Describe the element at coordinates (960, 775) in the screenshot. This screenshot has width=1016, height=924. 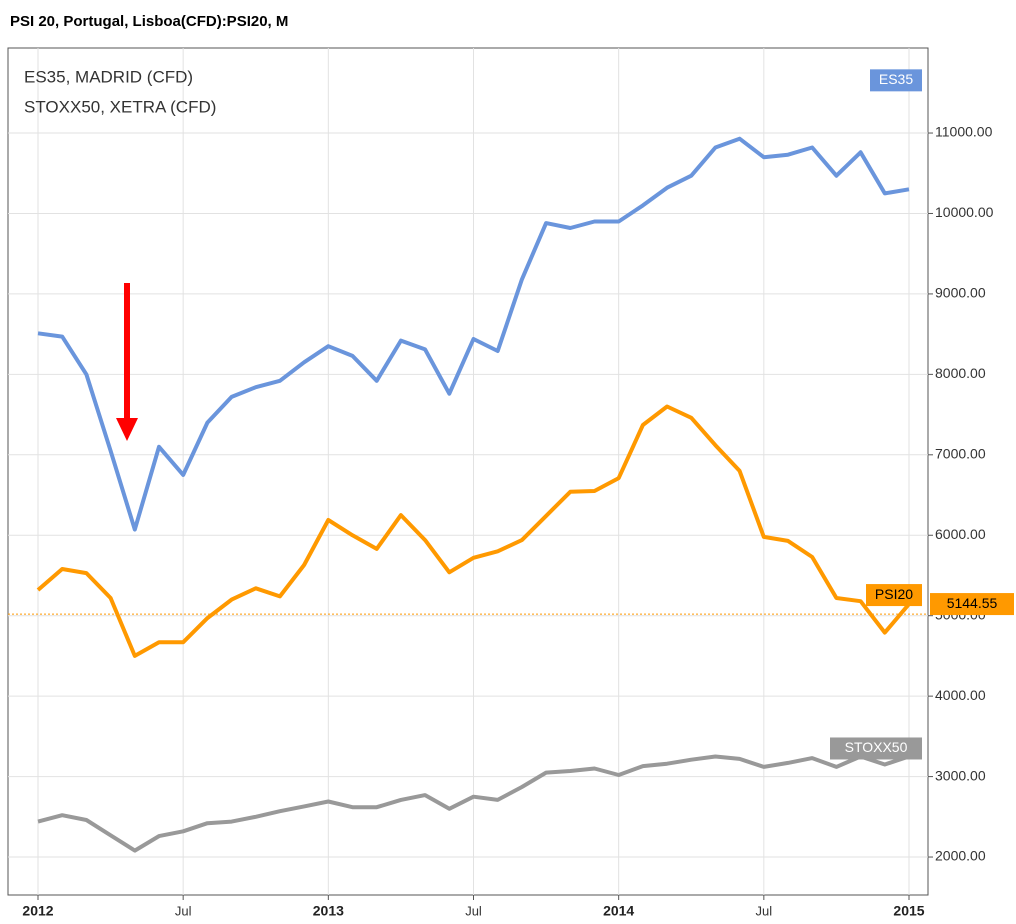
I see `y-tick-label: 3000.00` at that location.